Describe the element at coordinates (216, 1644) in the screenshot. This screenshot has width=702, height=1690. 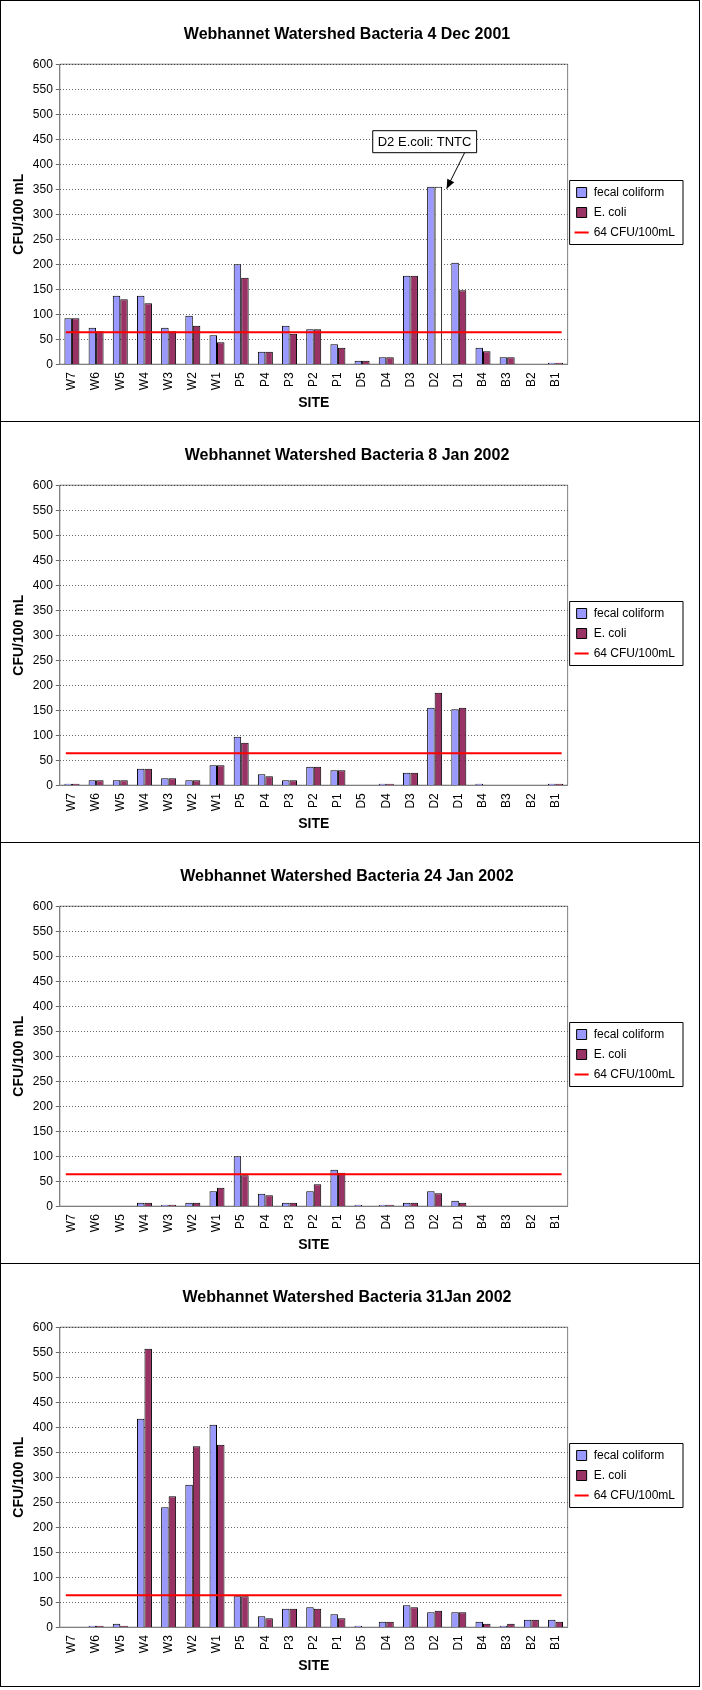
I see `x-tick-label: W1` at that location.